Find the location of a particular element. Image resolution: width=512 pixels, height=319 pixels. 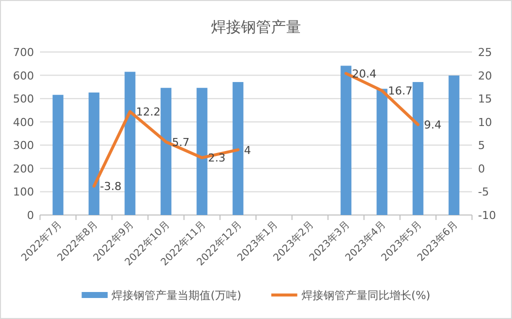

y2-tick-label: 15 is located at coordinates (485, 99).